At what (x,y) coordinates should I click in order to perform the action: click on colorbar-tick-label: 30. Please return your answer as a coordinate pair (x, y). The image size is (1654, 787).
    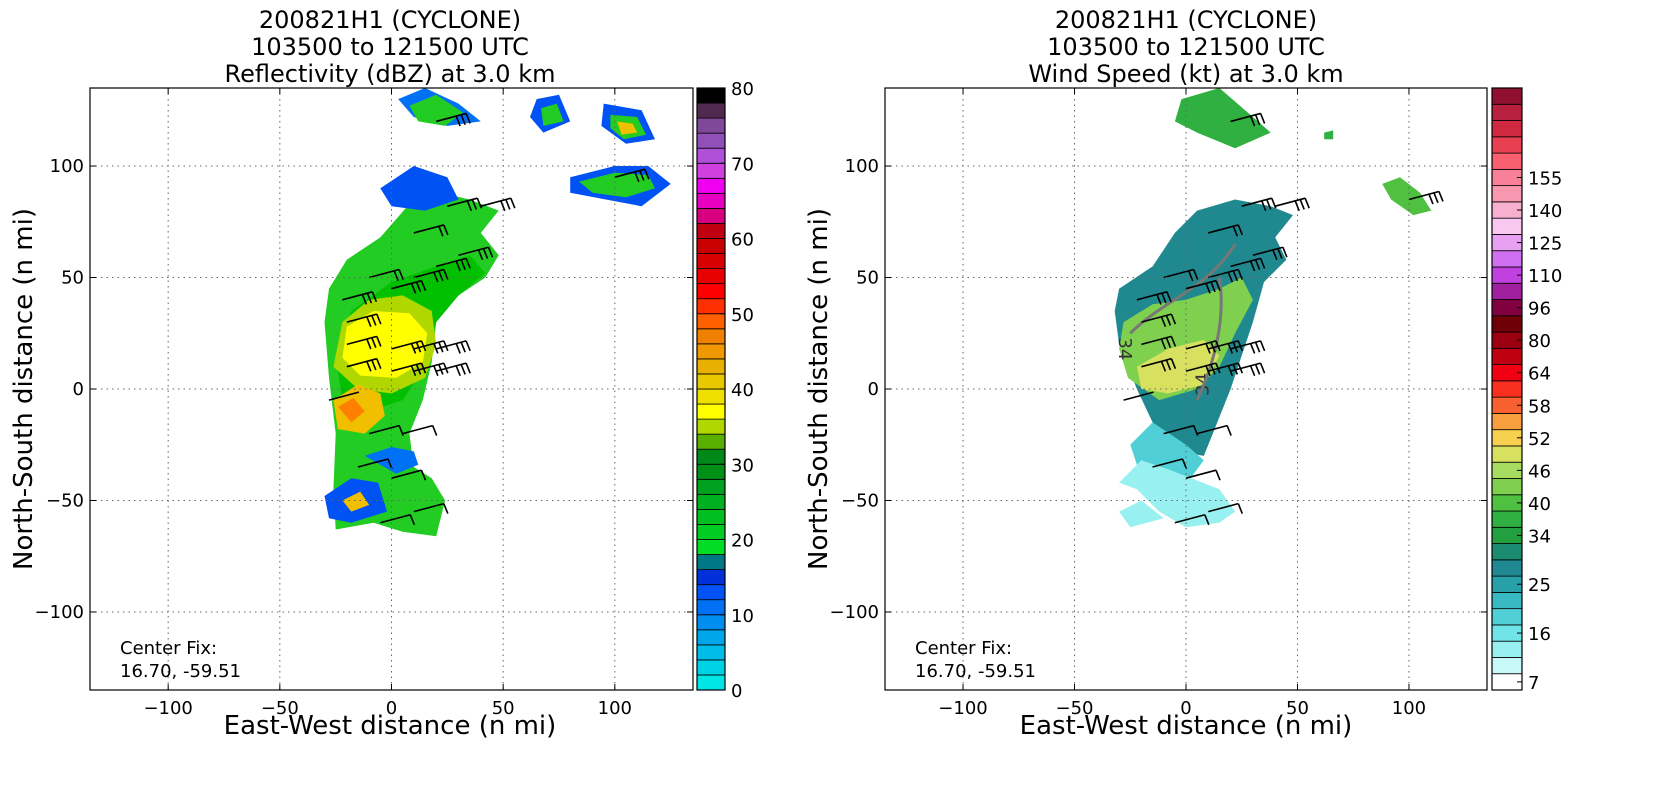
    Looking at the image, I should click on (742, 465).